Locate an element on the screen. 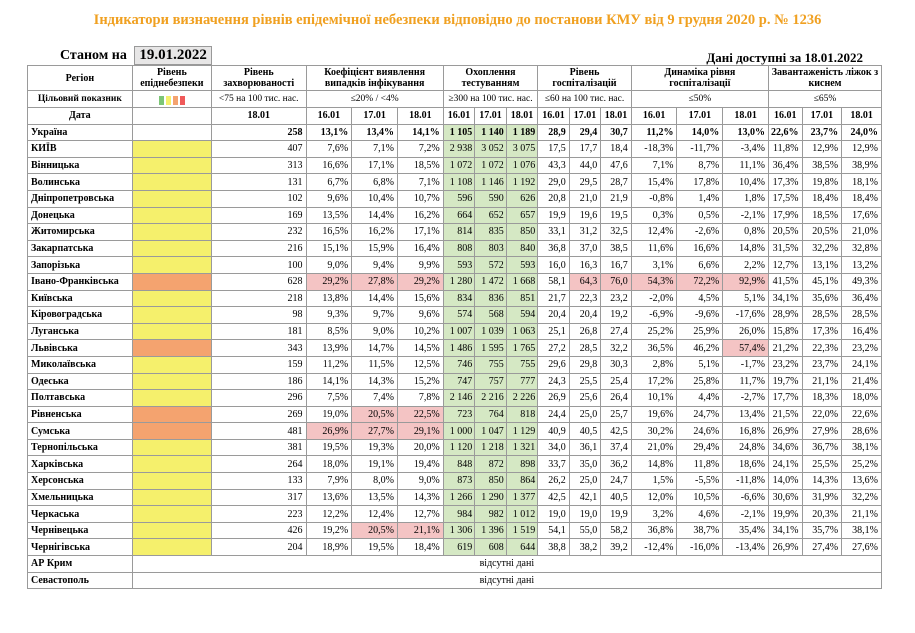 This screenshot has width=915, height=633. detection-value: 7,1% is located at coordinates (420, 182).